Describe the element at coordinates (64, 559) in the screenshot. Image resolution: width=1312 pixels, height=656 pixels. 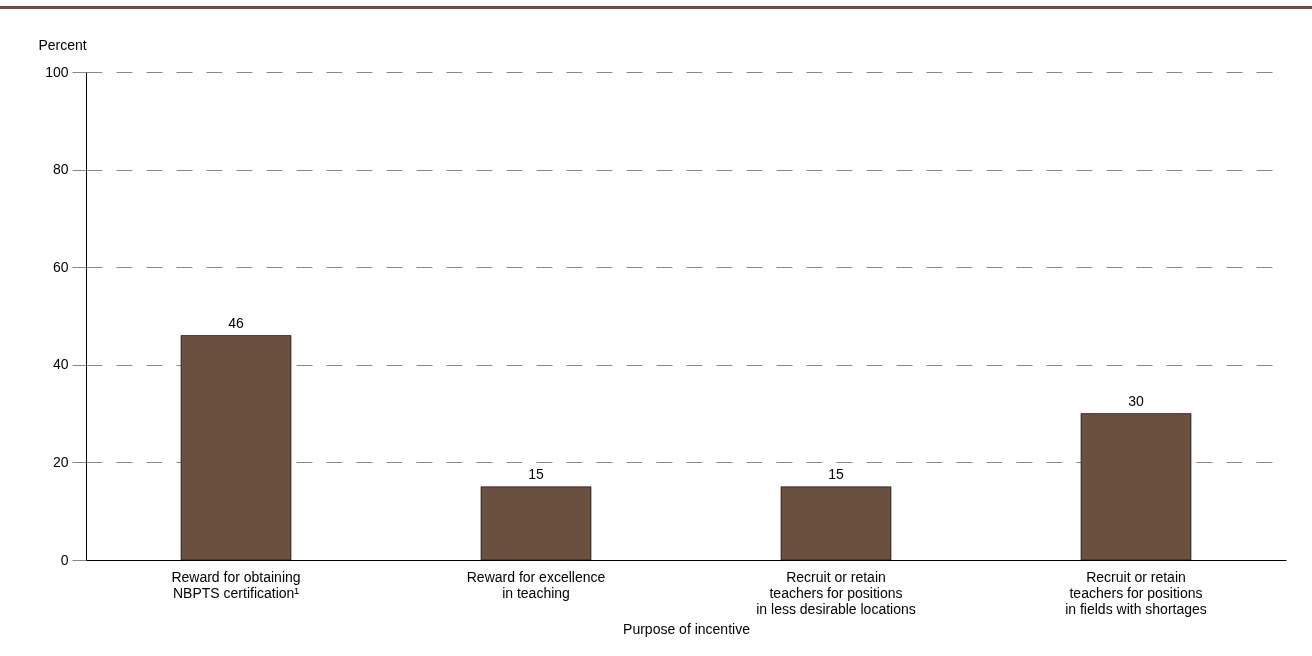
I see `y-tick-label: 0` at that location.